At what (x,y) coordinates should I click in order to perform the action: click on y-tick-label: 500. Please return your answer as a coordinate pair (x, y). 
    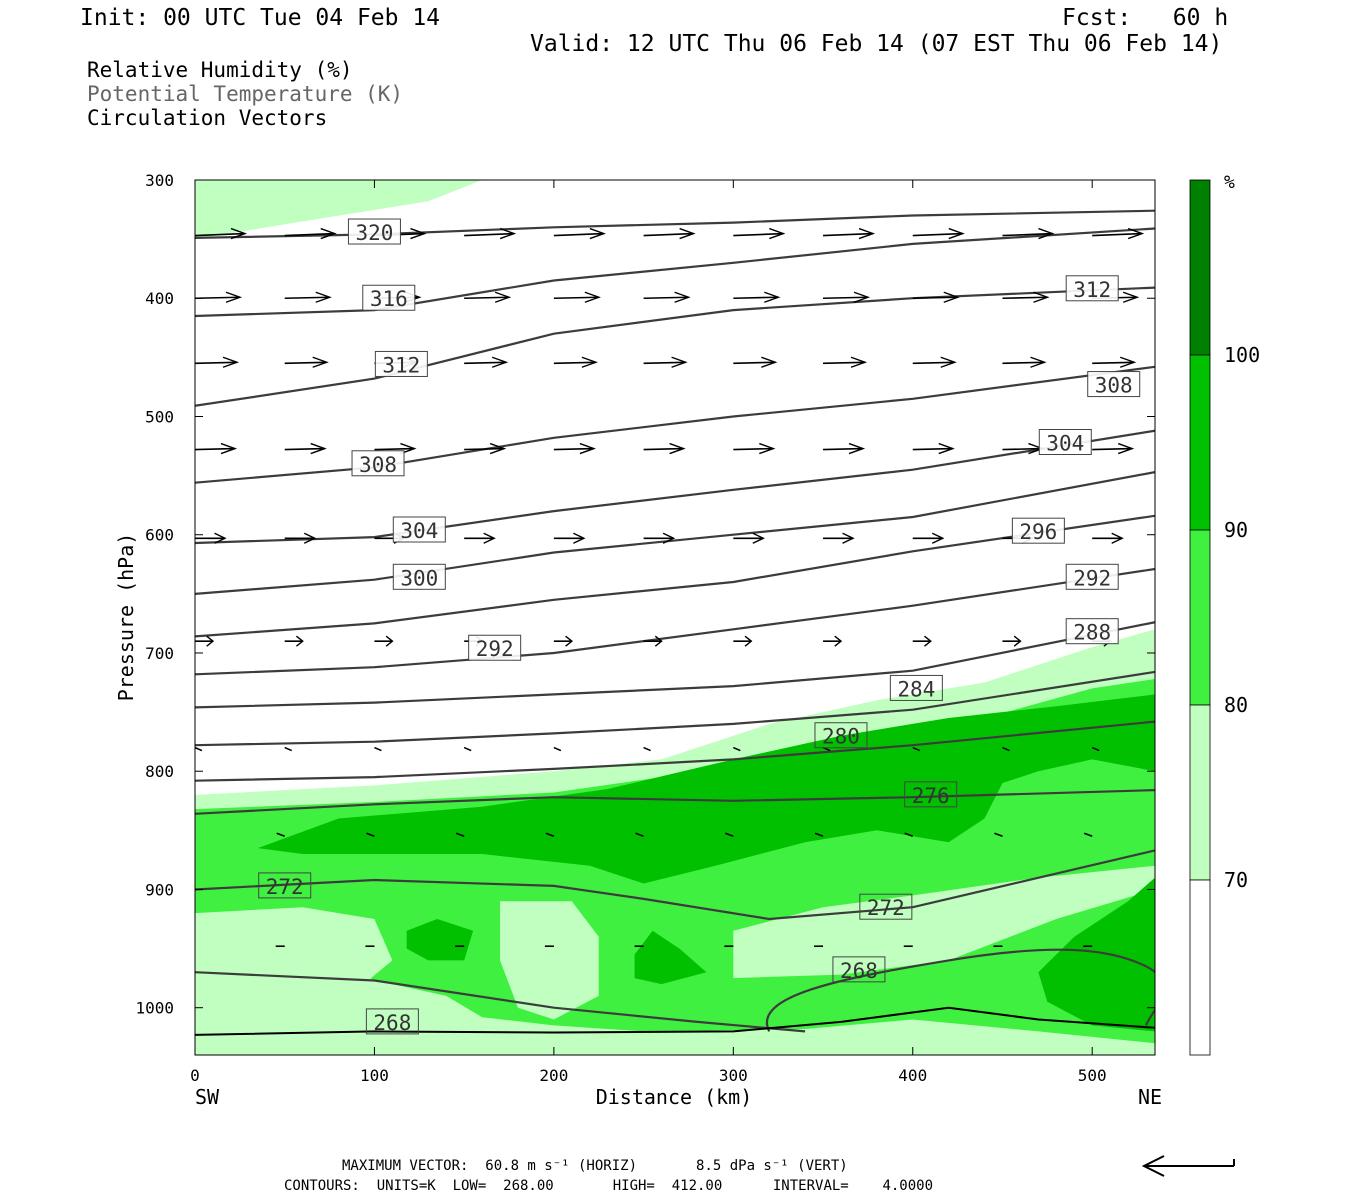
    Looking at the image, I should click on (159, 416).